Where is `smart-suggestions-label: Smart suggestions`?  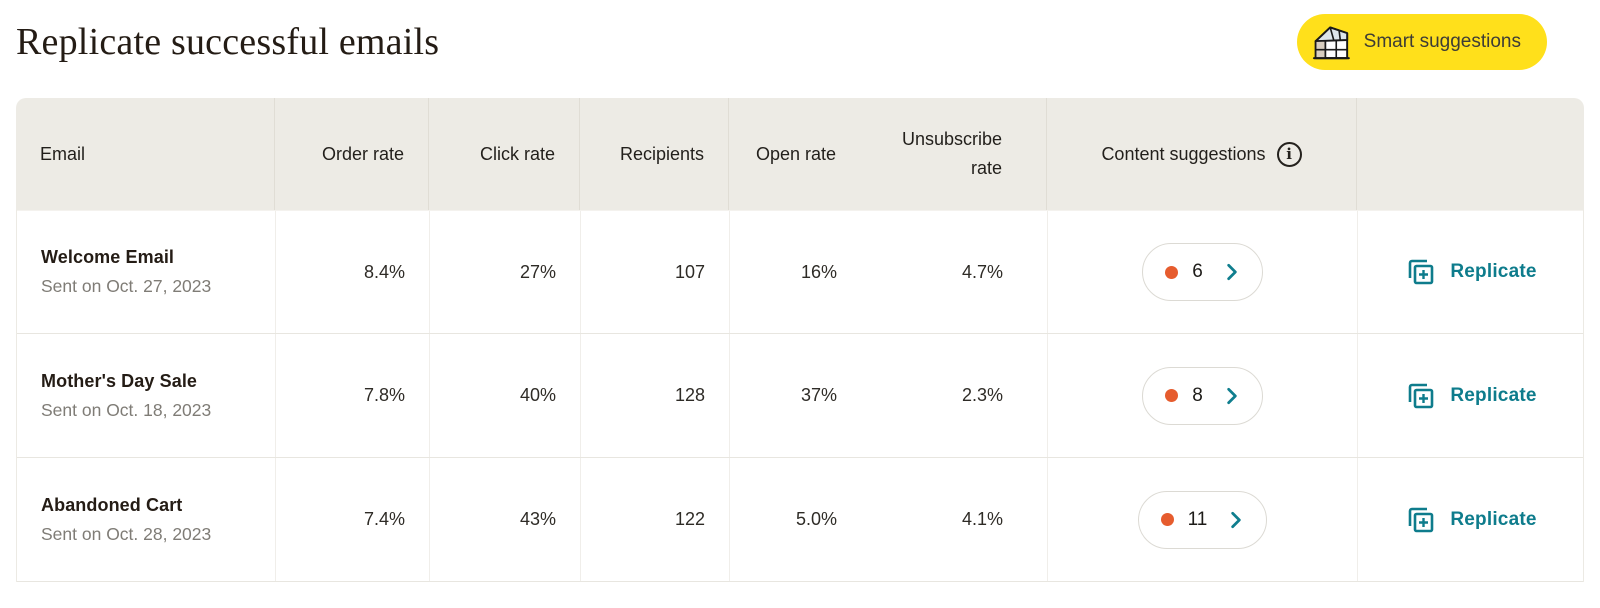
smart-suggestions-label: Smart suggestions is located at coordinates (1442, 41).